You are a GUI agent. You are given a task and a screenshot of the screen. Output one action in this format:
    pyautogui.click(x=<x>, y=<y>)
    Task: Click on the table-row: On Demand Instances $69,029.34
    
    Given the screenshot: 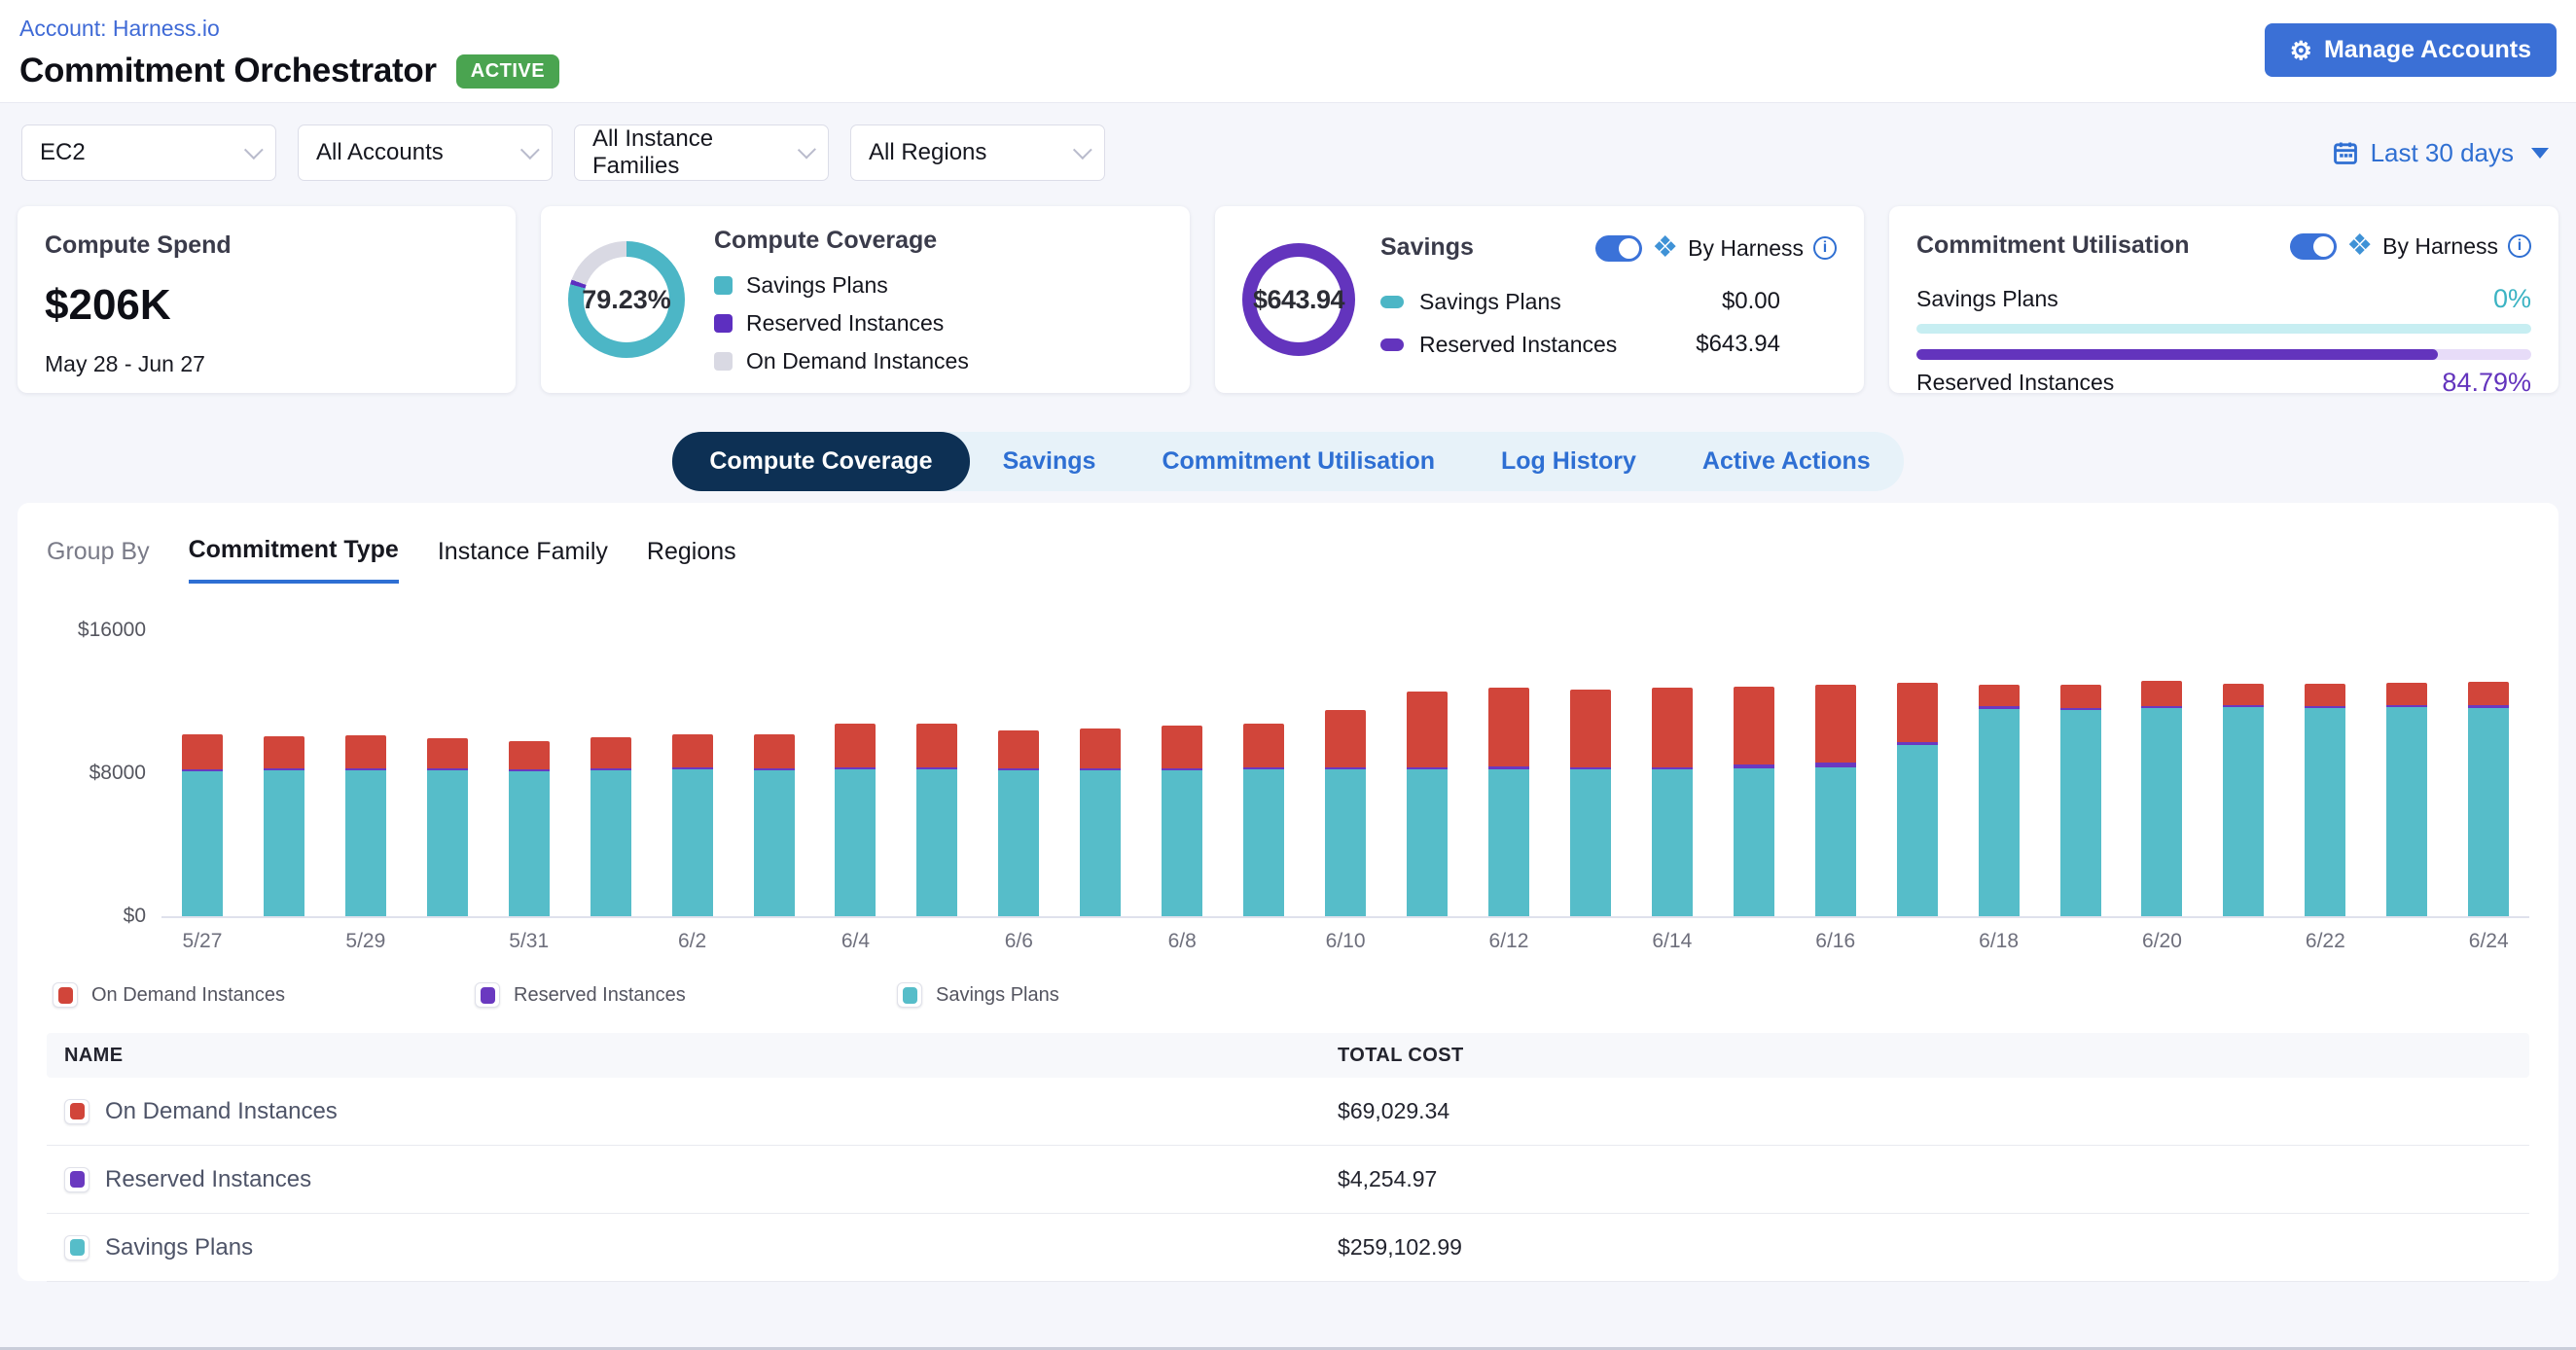 What is the action you would take?
    pyautogui.click(x=1288, y=1112)
    